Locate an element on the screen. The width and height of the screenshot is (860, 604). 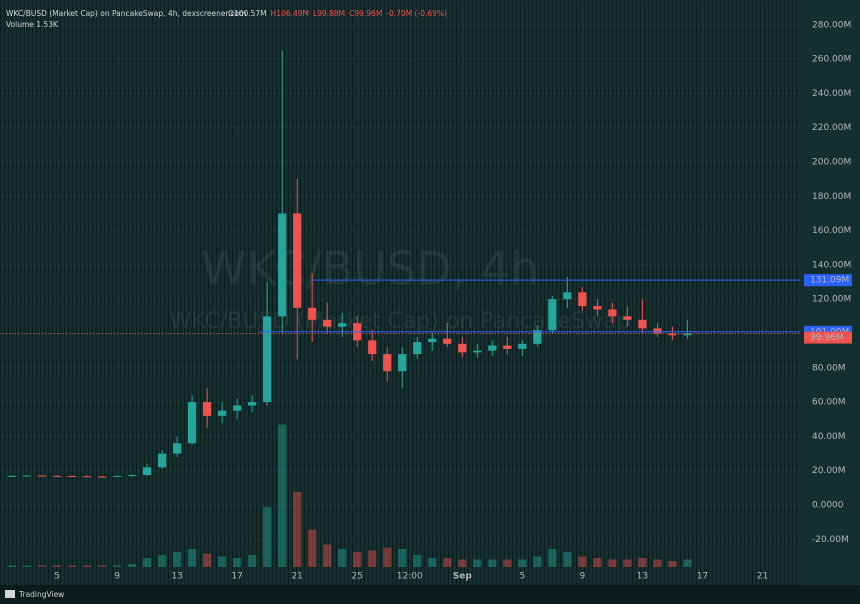
y-tick-label: 280.00M is located at coordinates (831, 25).